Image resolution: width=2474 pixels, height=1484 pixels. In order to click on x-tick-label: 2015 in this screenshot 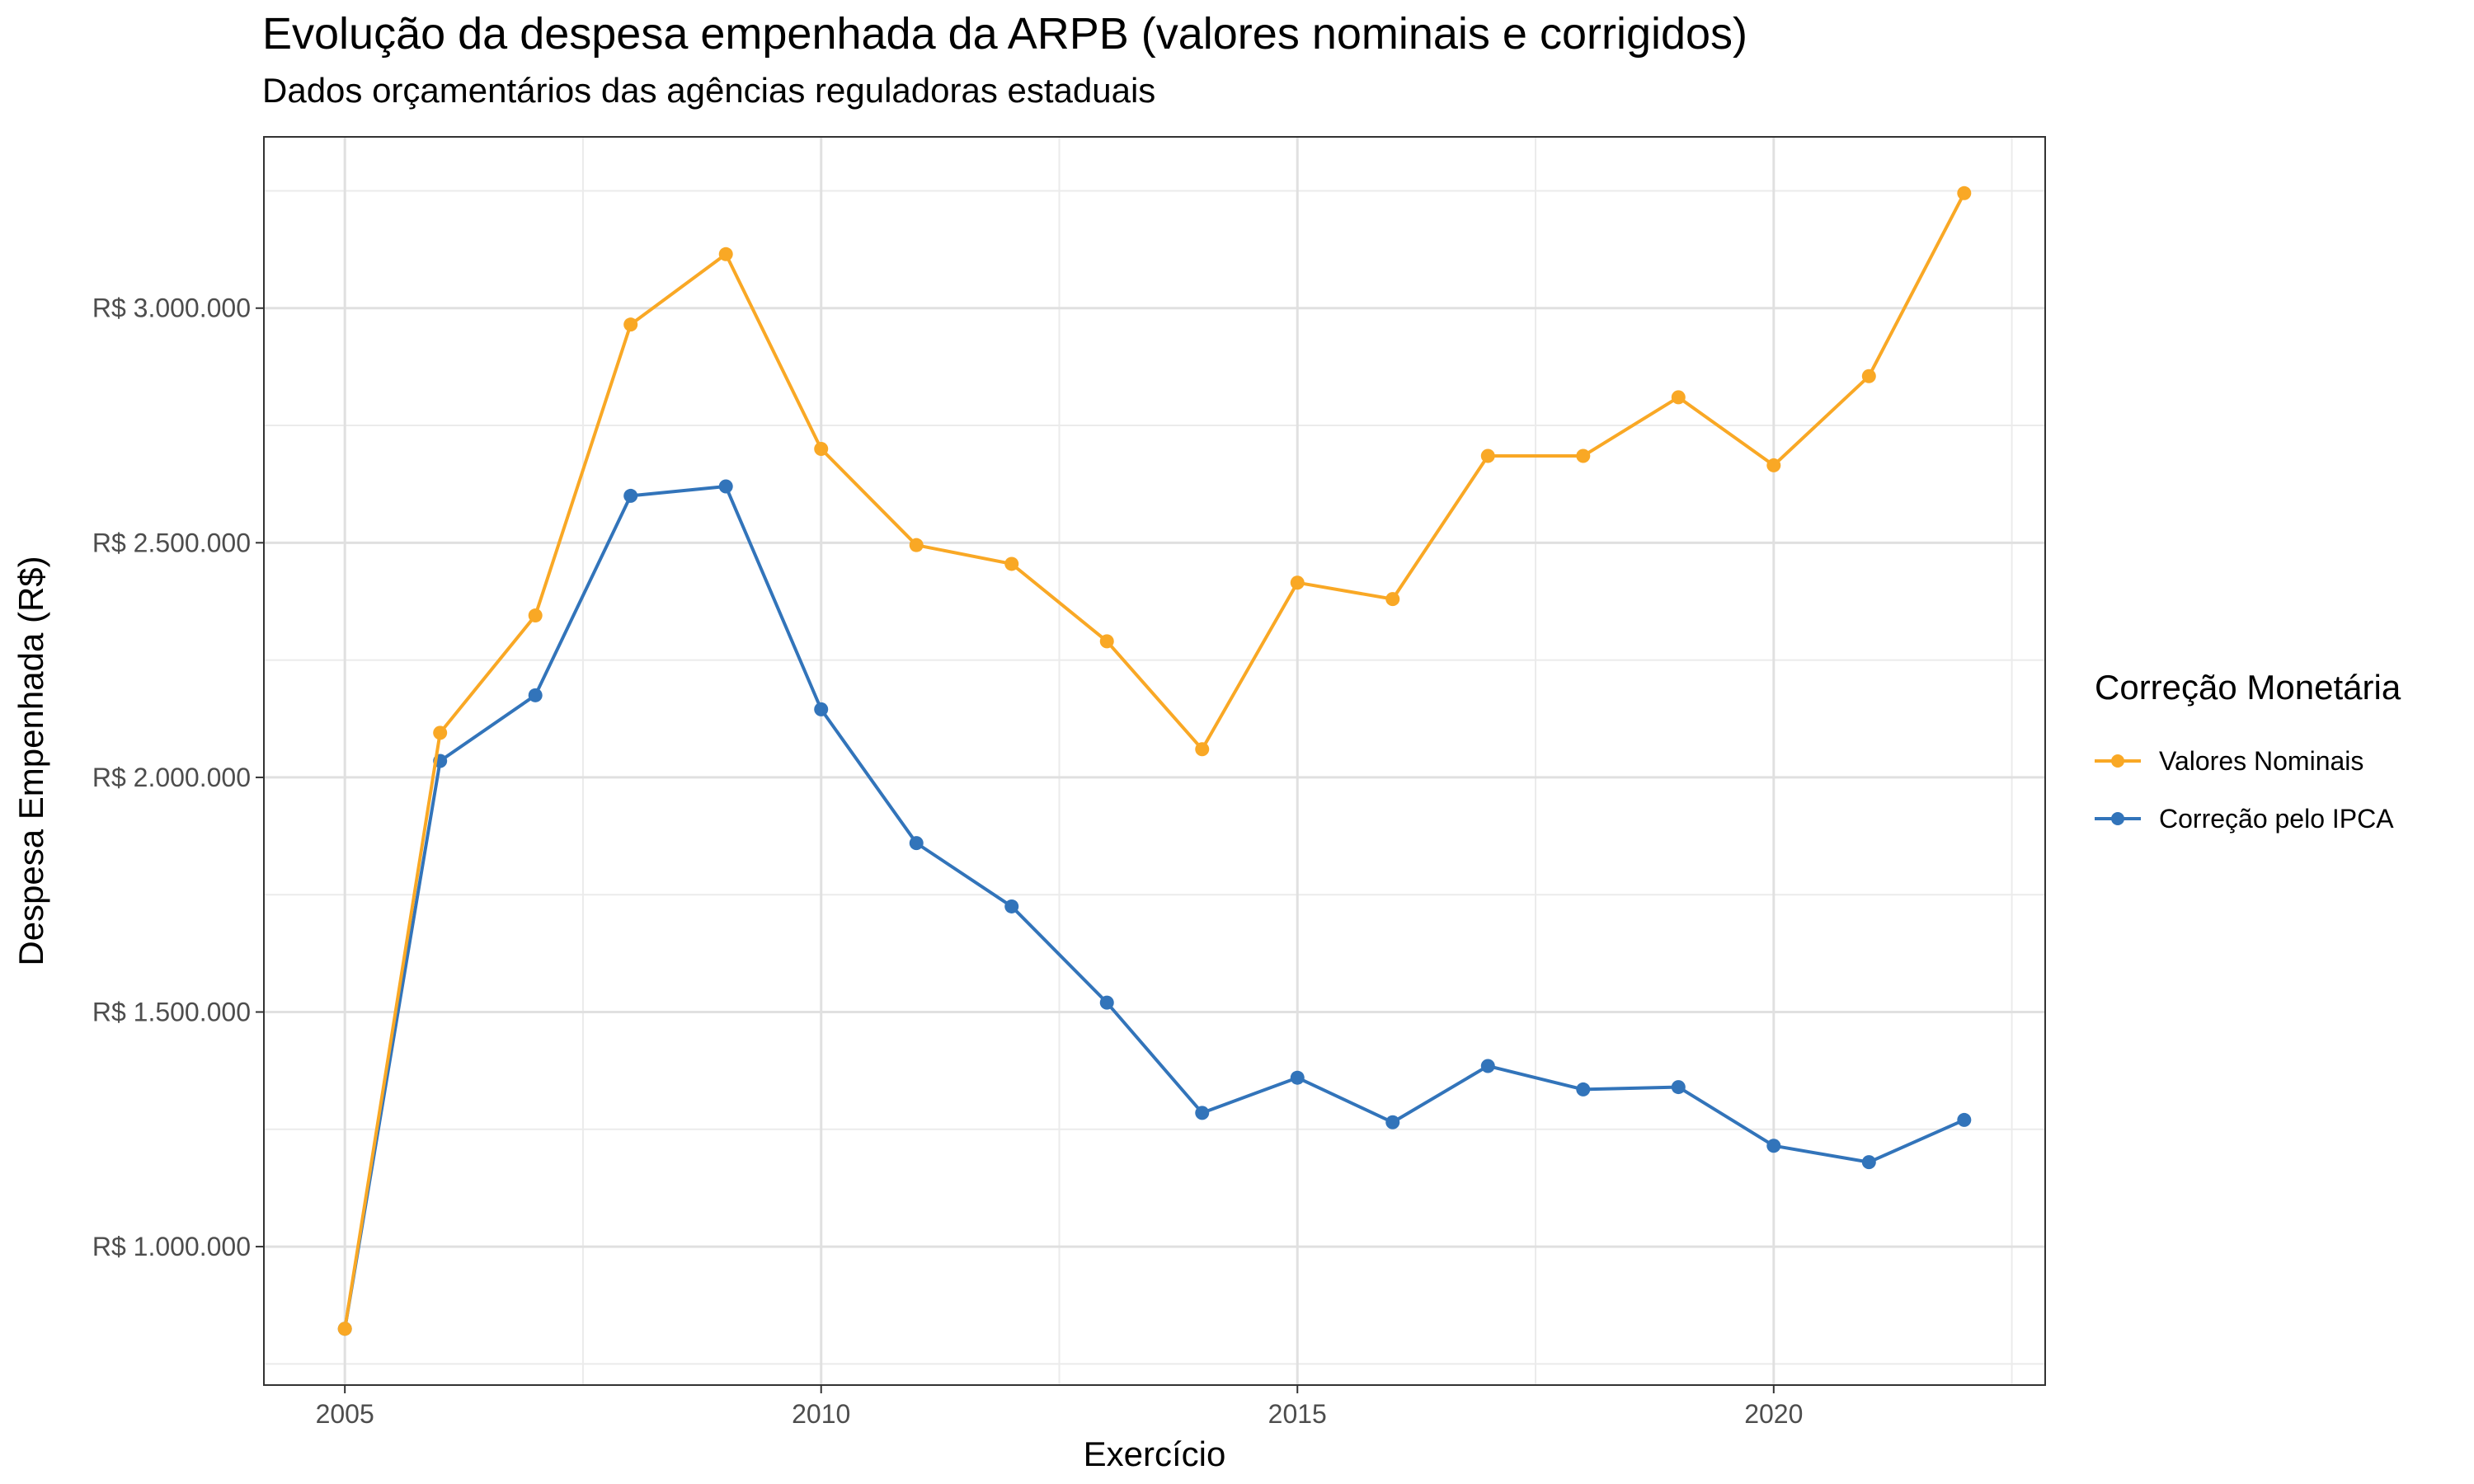, I will do `click(1297, 1414)`.